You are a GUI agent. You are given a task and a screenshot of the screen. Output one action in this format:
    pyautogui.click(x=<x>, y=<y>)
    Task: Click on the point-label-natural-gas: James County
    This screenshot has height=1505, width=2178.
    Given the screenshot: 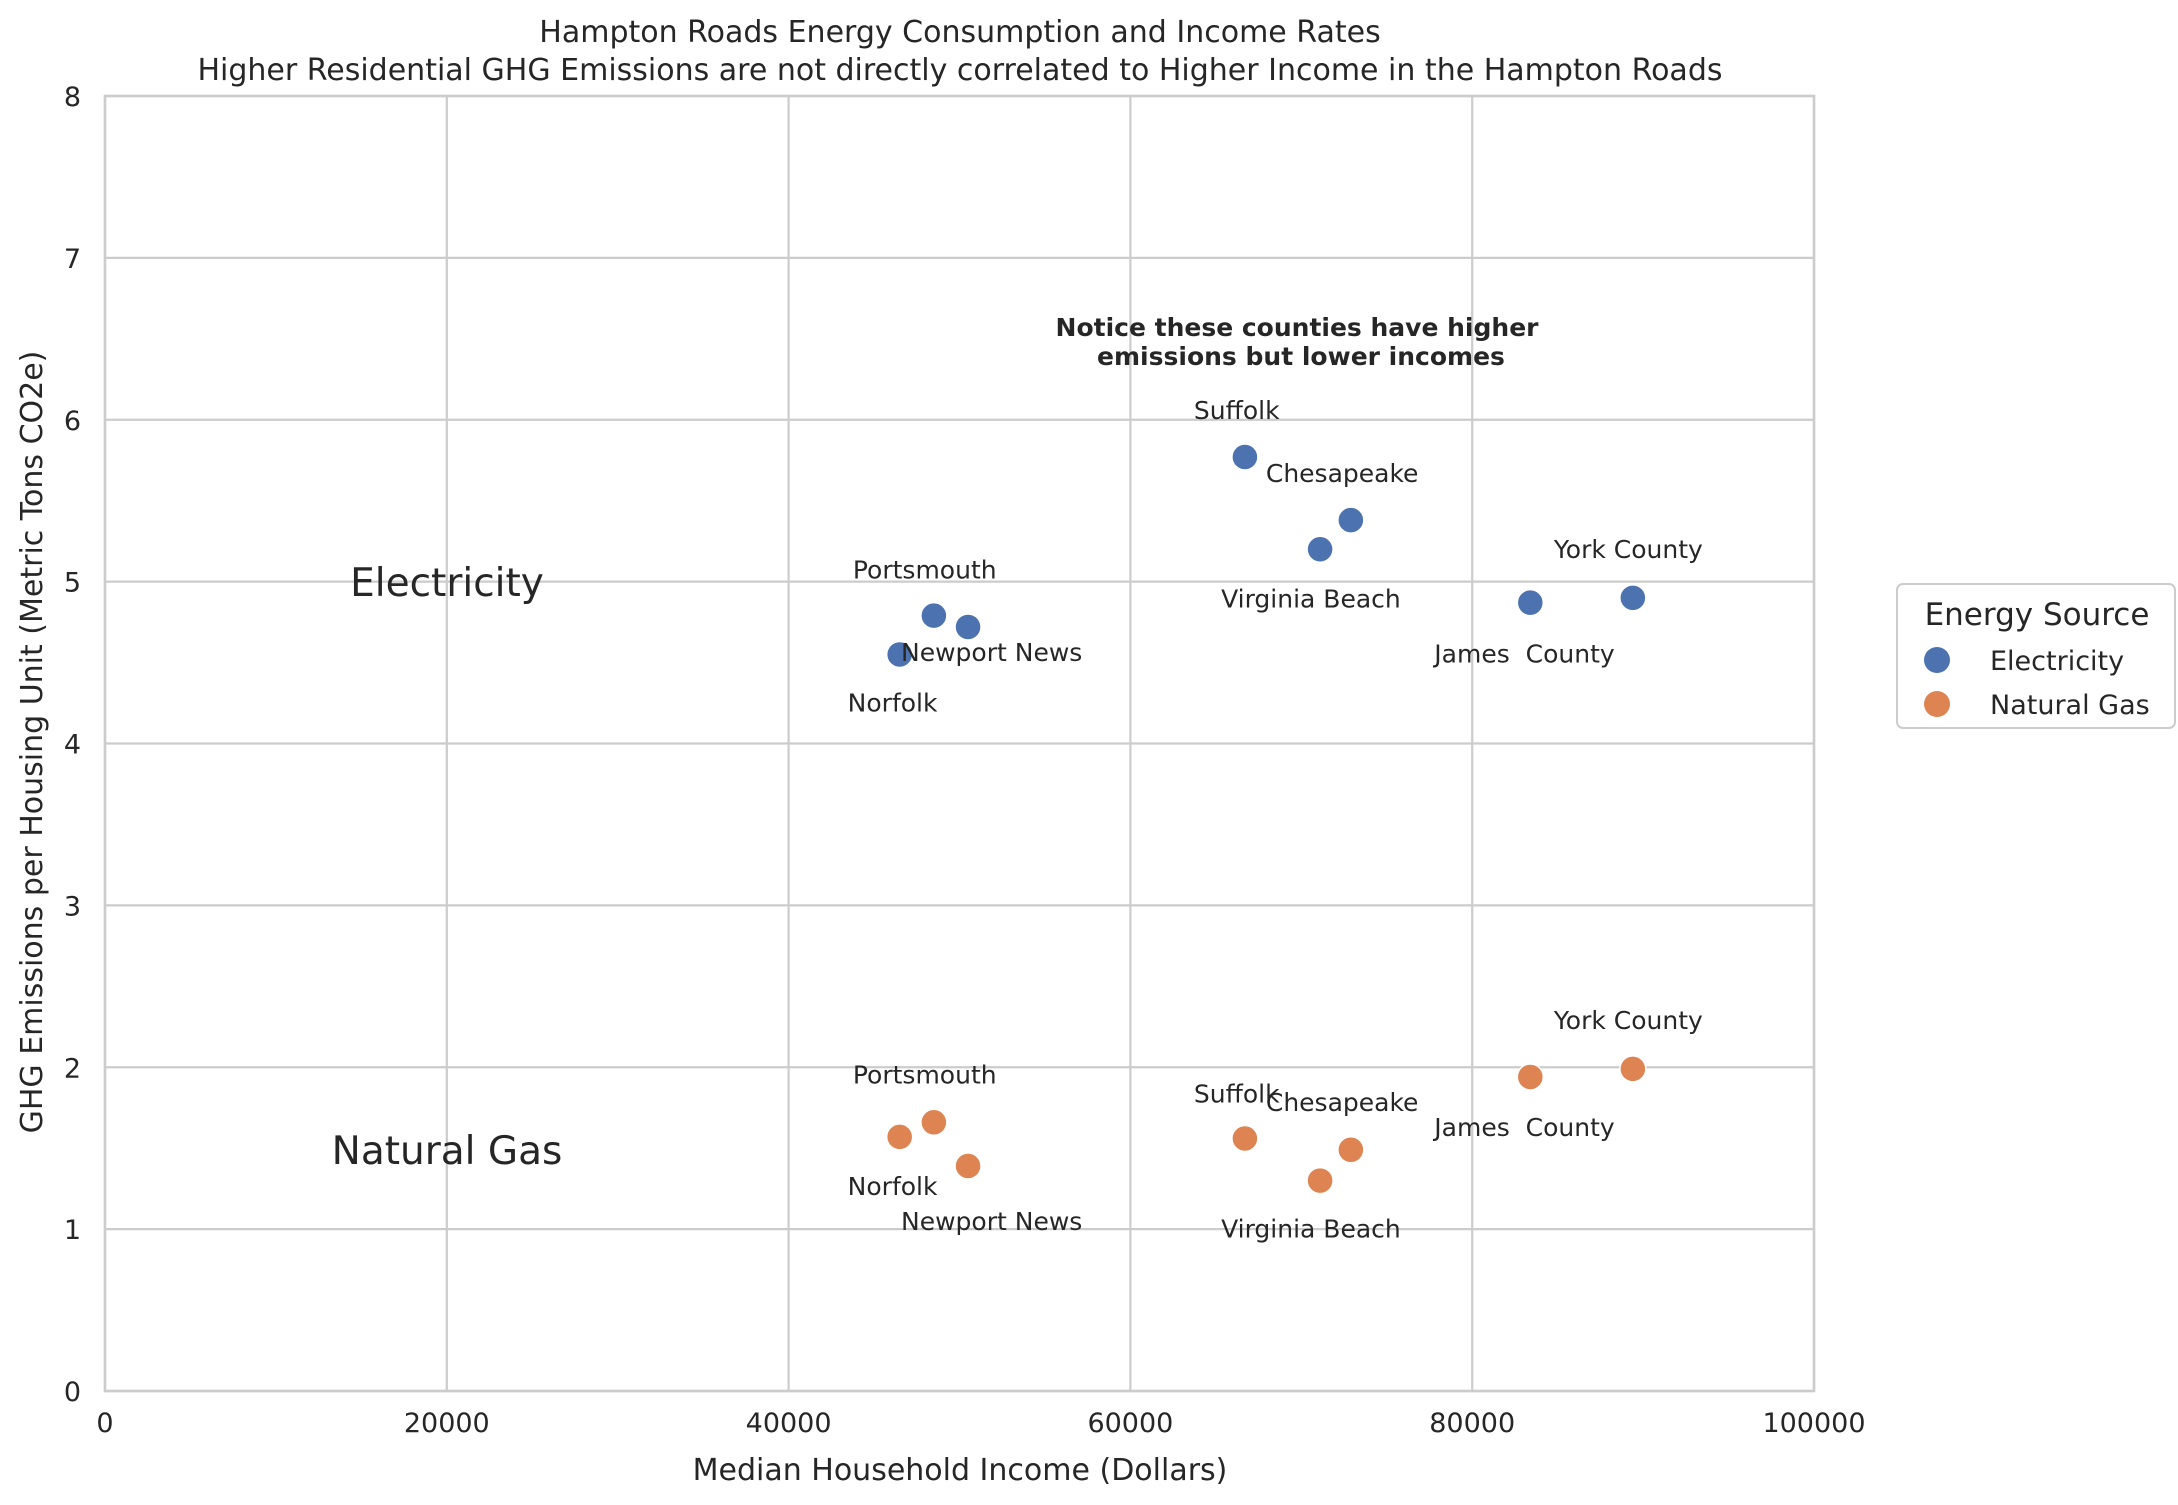 What is the action you would take?
    pyautogui.click(x=1523, y=1127)
    